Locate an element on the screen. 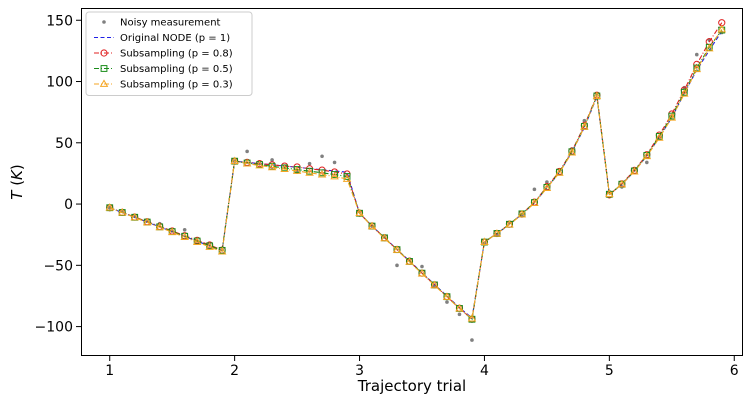 Image resolution: width=743 pixels, height=399 pixels. y-tick-label: 0 is located at coordinates (68, 205).